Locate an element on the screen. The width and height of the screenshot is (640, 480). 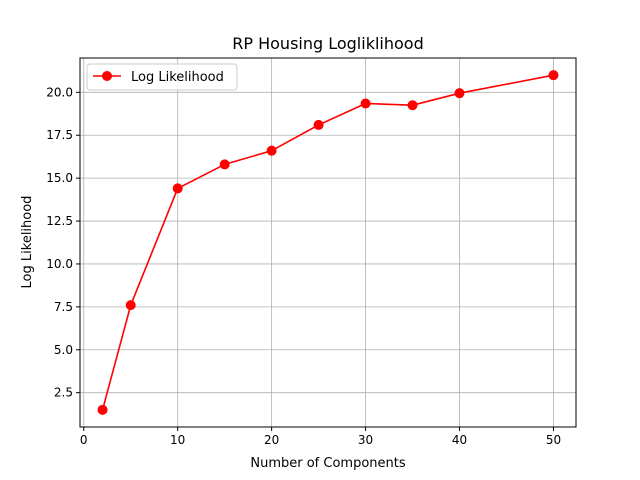
x-tick-label: 10 is located at coordinates (177, 440).